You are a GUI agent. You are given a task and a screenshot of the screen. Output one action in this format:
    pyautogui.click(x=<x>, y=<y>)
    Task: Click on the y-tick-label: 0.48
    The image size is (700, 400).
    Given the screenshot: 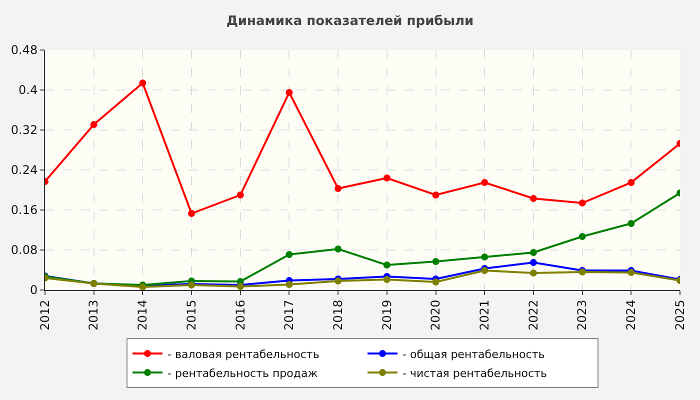 What is the action you would take?
    pyautogui.click(x=24, y=50)
    